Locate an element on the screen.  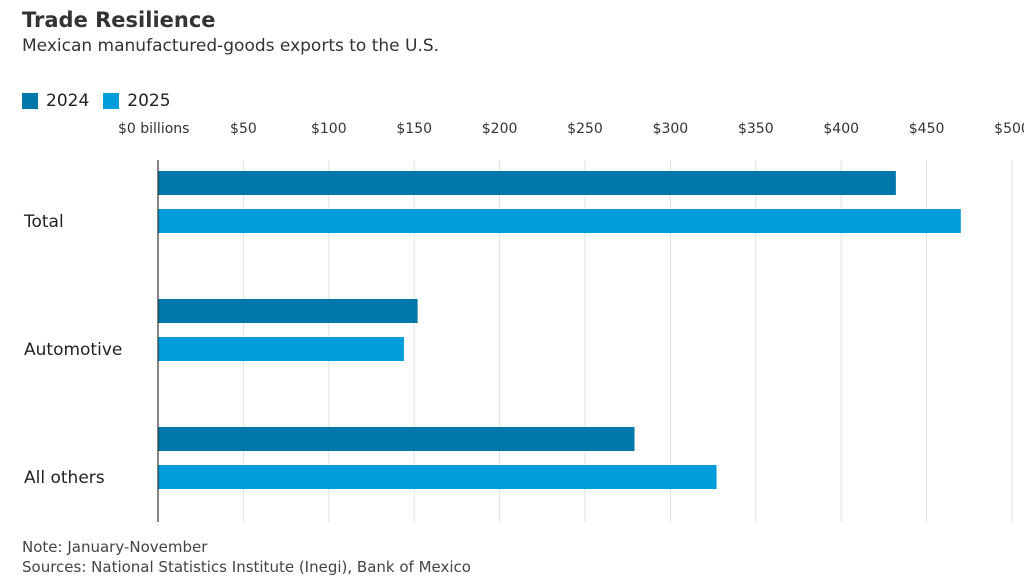
tick-label: $0 billions is located at coordinates (153, 129).